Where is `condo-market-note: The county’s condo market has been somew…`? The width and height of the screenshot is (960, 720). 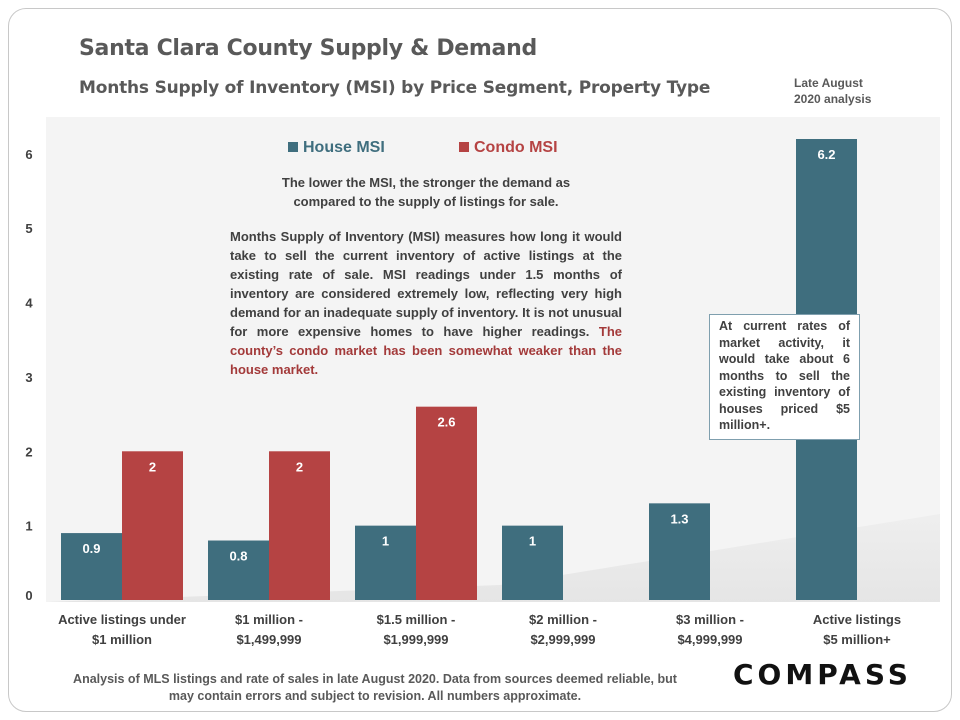 condo-market-note: The county’s condo market has been somew… is located at coordinates (426, 350).